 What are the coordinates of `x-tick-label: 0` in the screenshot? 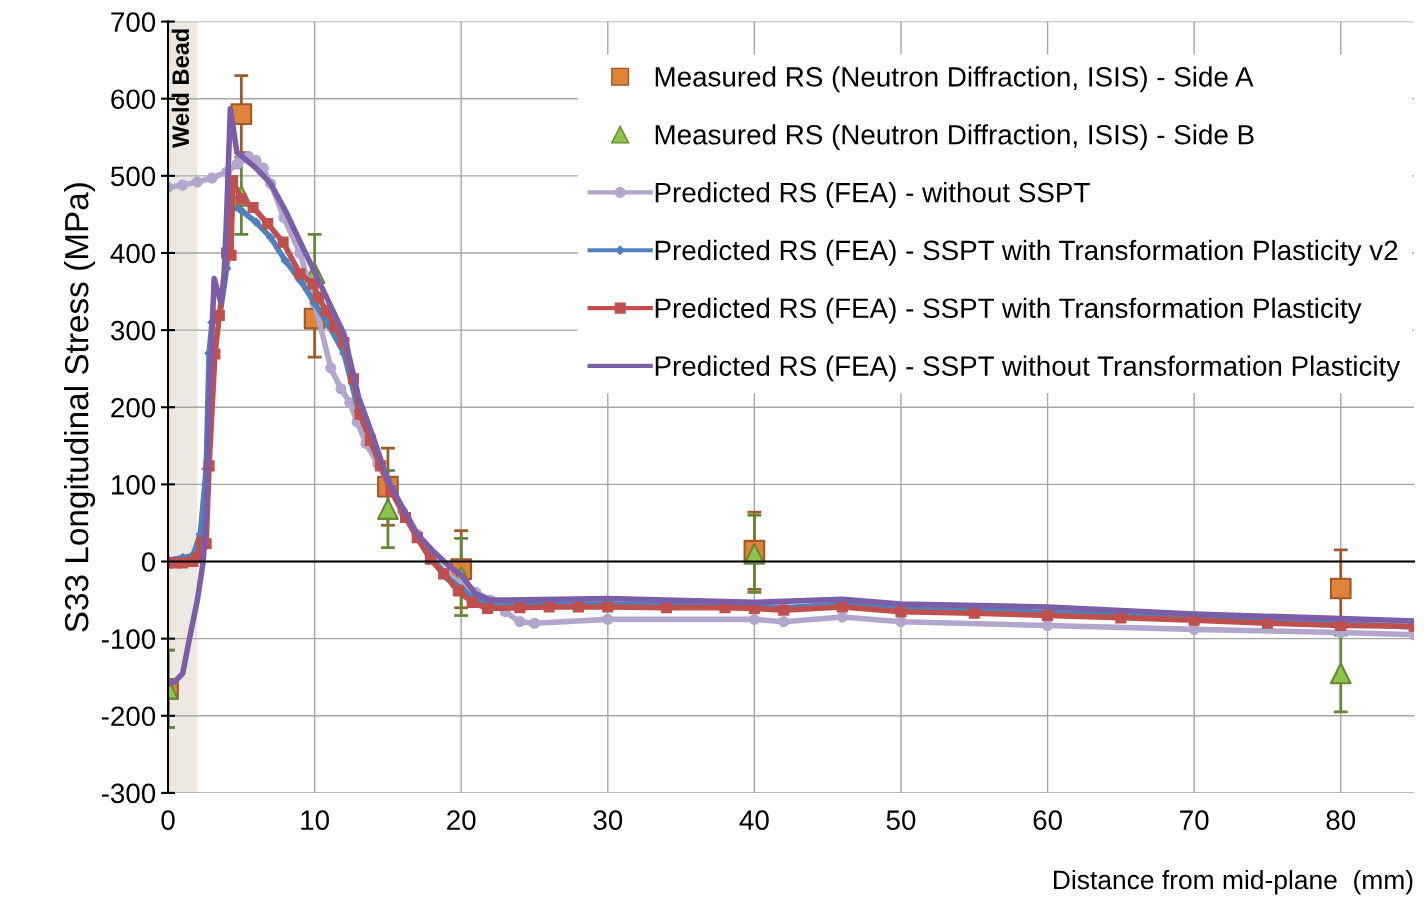 It's located at (168, 820).